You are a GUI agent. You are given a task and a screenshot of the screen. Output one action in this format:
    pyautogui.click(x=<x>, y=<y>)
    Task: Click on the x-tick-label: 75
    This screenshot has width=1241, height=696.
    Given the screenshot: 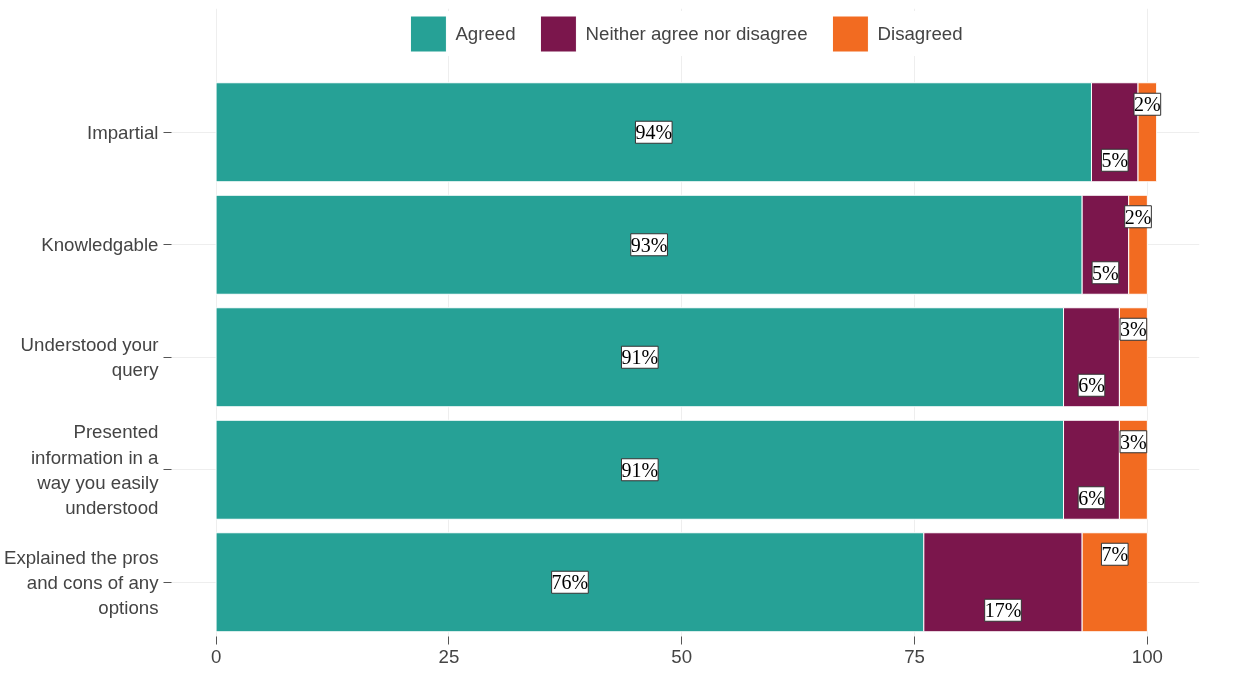 What is the action you would take?
    pyautogui.click(x=914, y=656)
    